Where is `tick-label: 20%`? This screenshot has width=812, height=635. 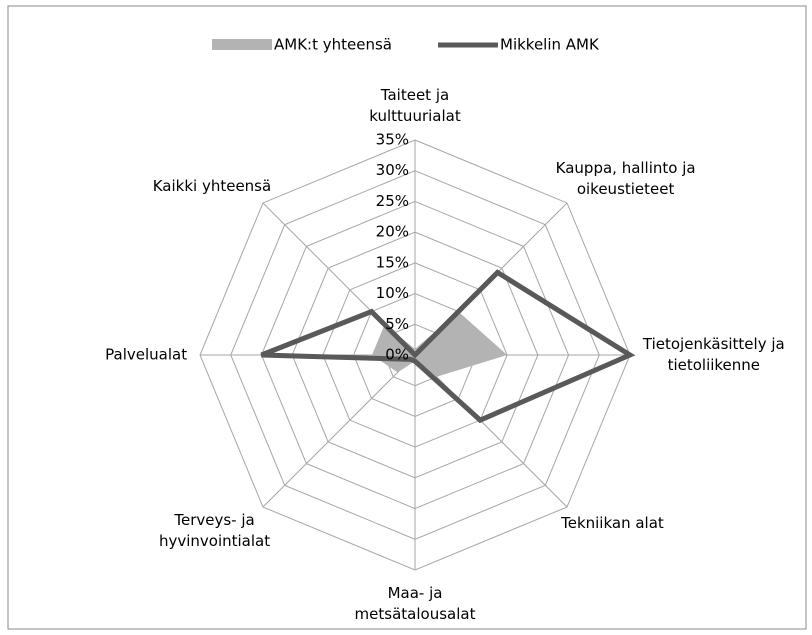
tick-label: 20% is located at coordinates (392, 232).